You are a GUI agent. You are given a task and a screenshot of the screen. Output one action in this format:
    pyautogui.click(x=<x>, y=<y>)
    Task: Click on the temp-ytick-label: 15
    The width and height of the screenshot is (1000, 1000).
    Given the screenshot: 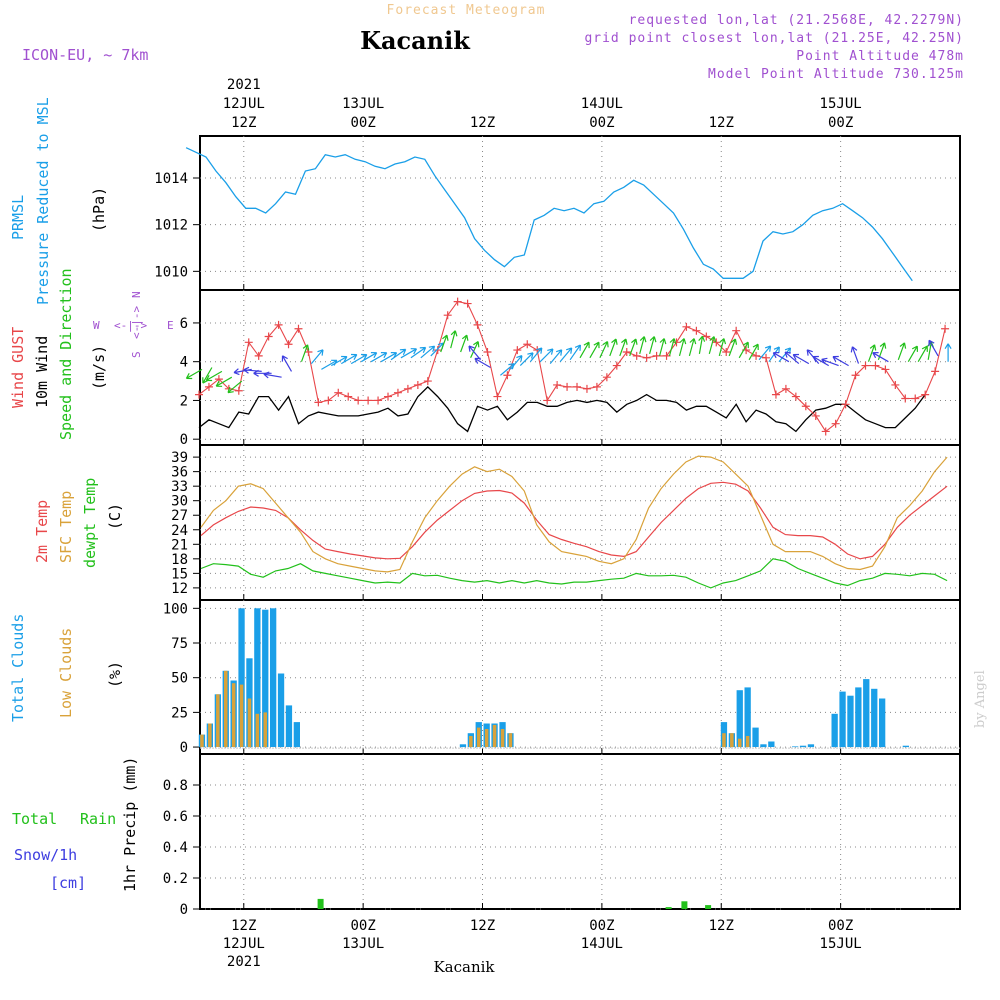 What is the action you would take?
    pyautogui.click(x=179, y=574)
    